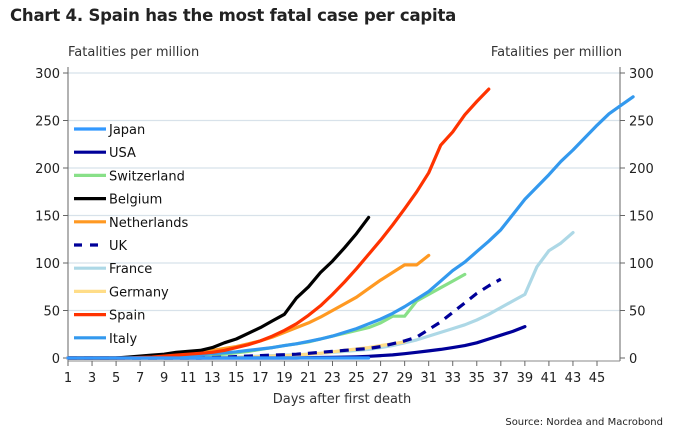 The height and width of the screenshot is (443, 673). What do you see at coordinates (641, 264) in the screenshot?
I see `y-tick-label-right: 100` at bounding box center [641, 264].